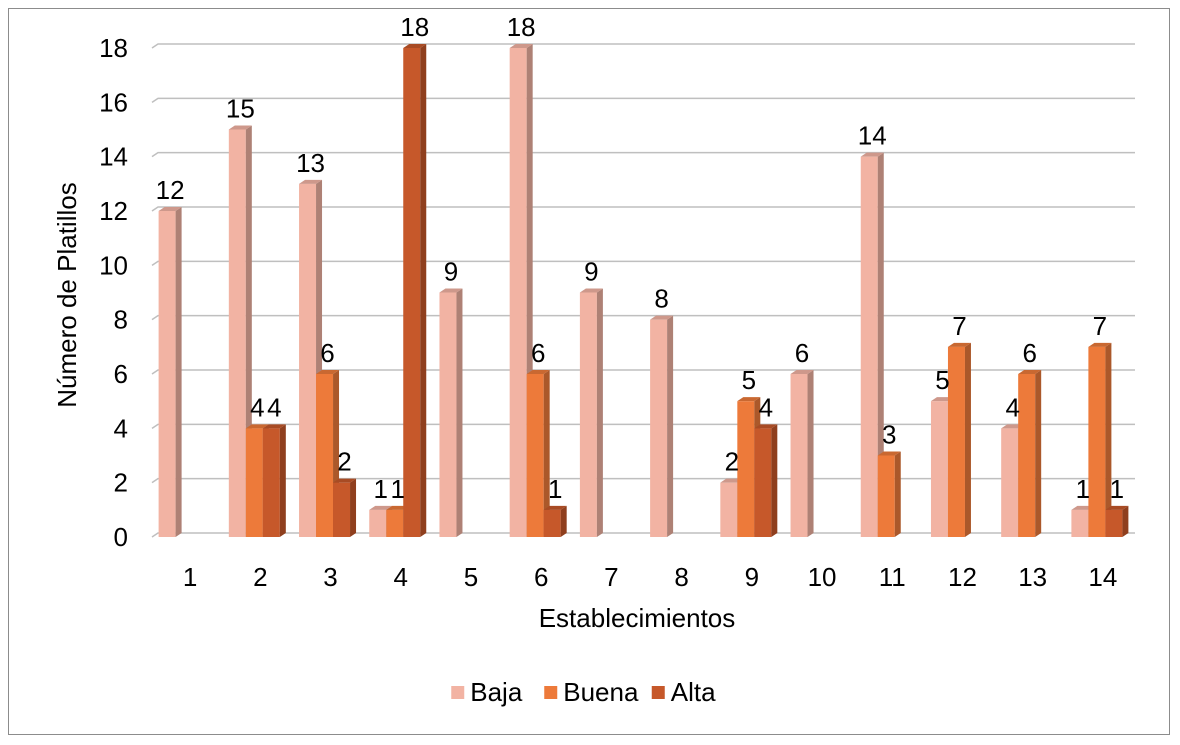 The width and height of the screenshot is (1180, 745). I want to click on x-tick-label: 6, so click(541, 577).